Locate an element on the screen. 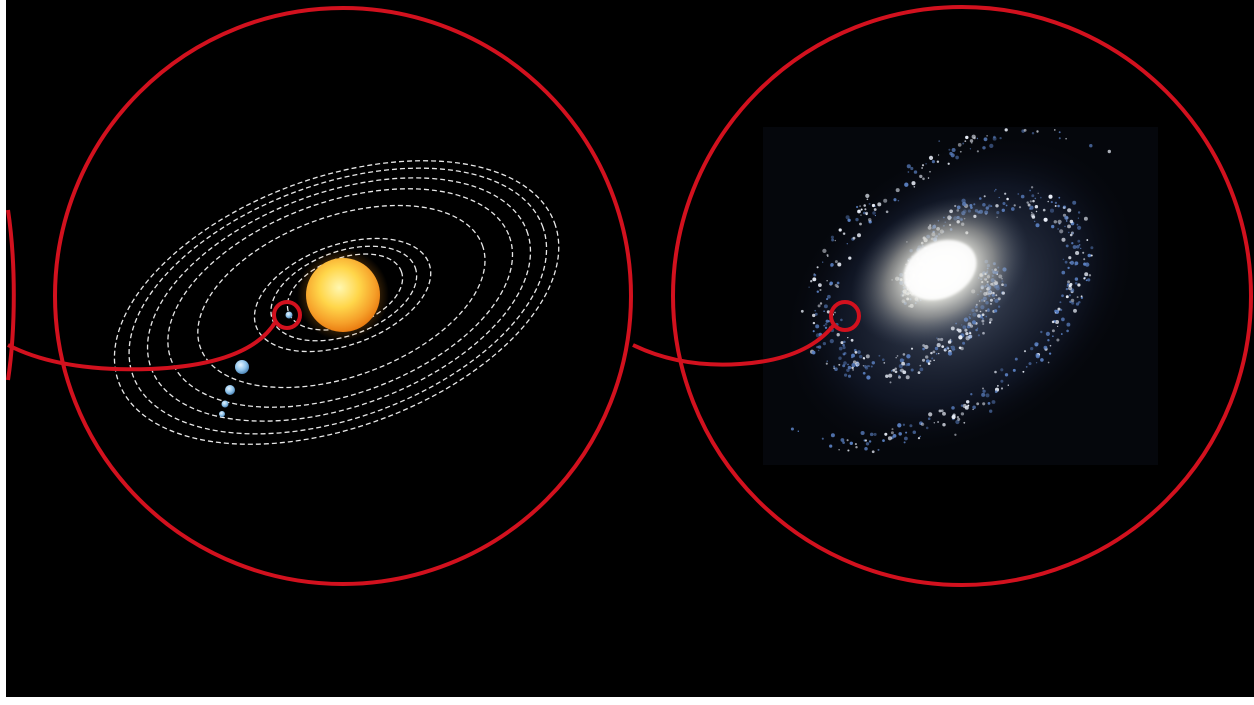 The height and width of the screenshot is (705, 1254). planet-smallest is located at coordinates (222, 414).